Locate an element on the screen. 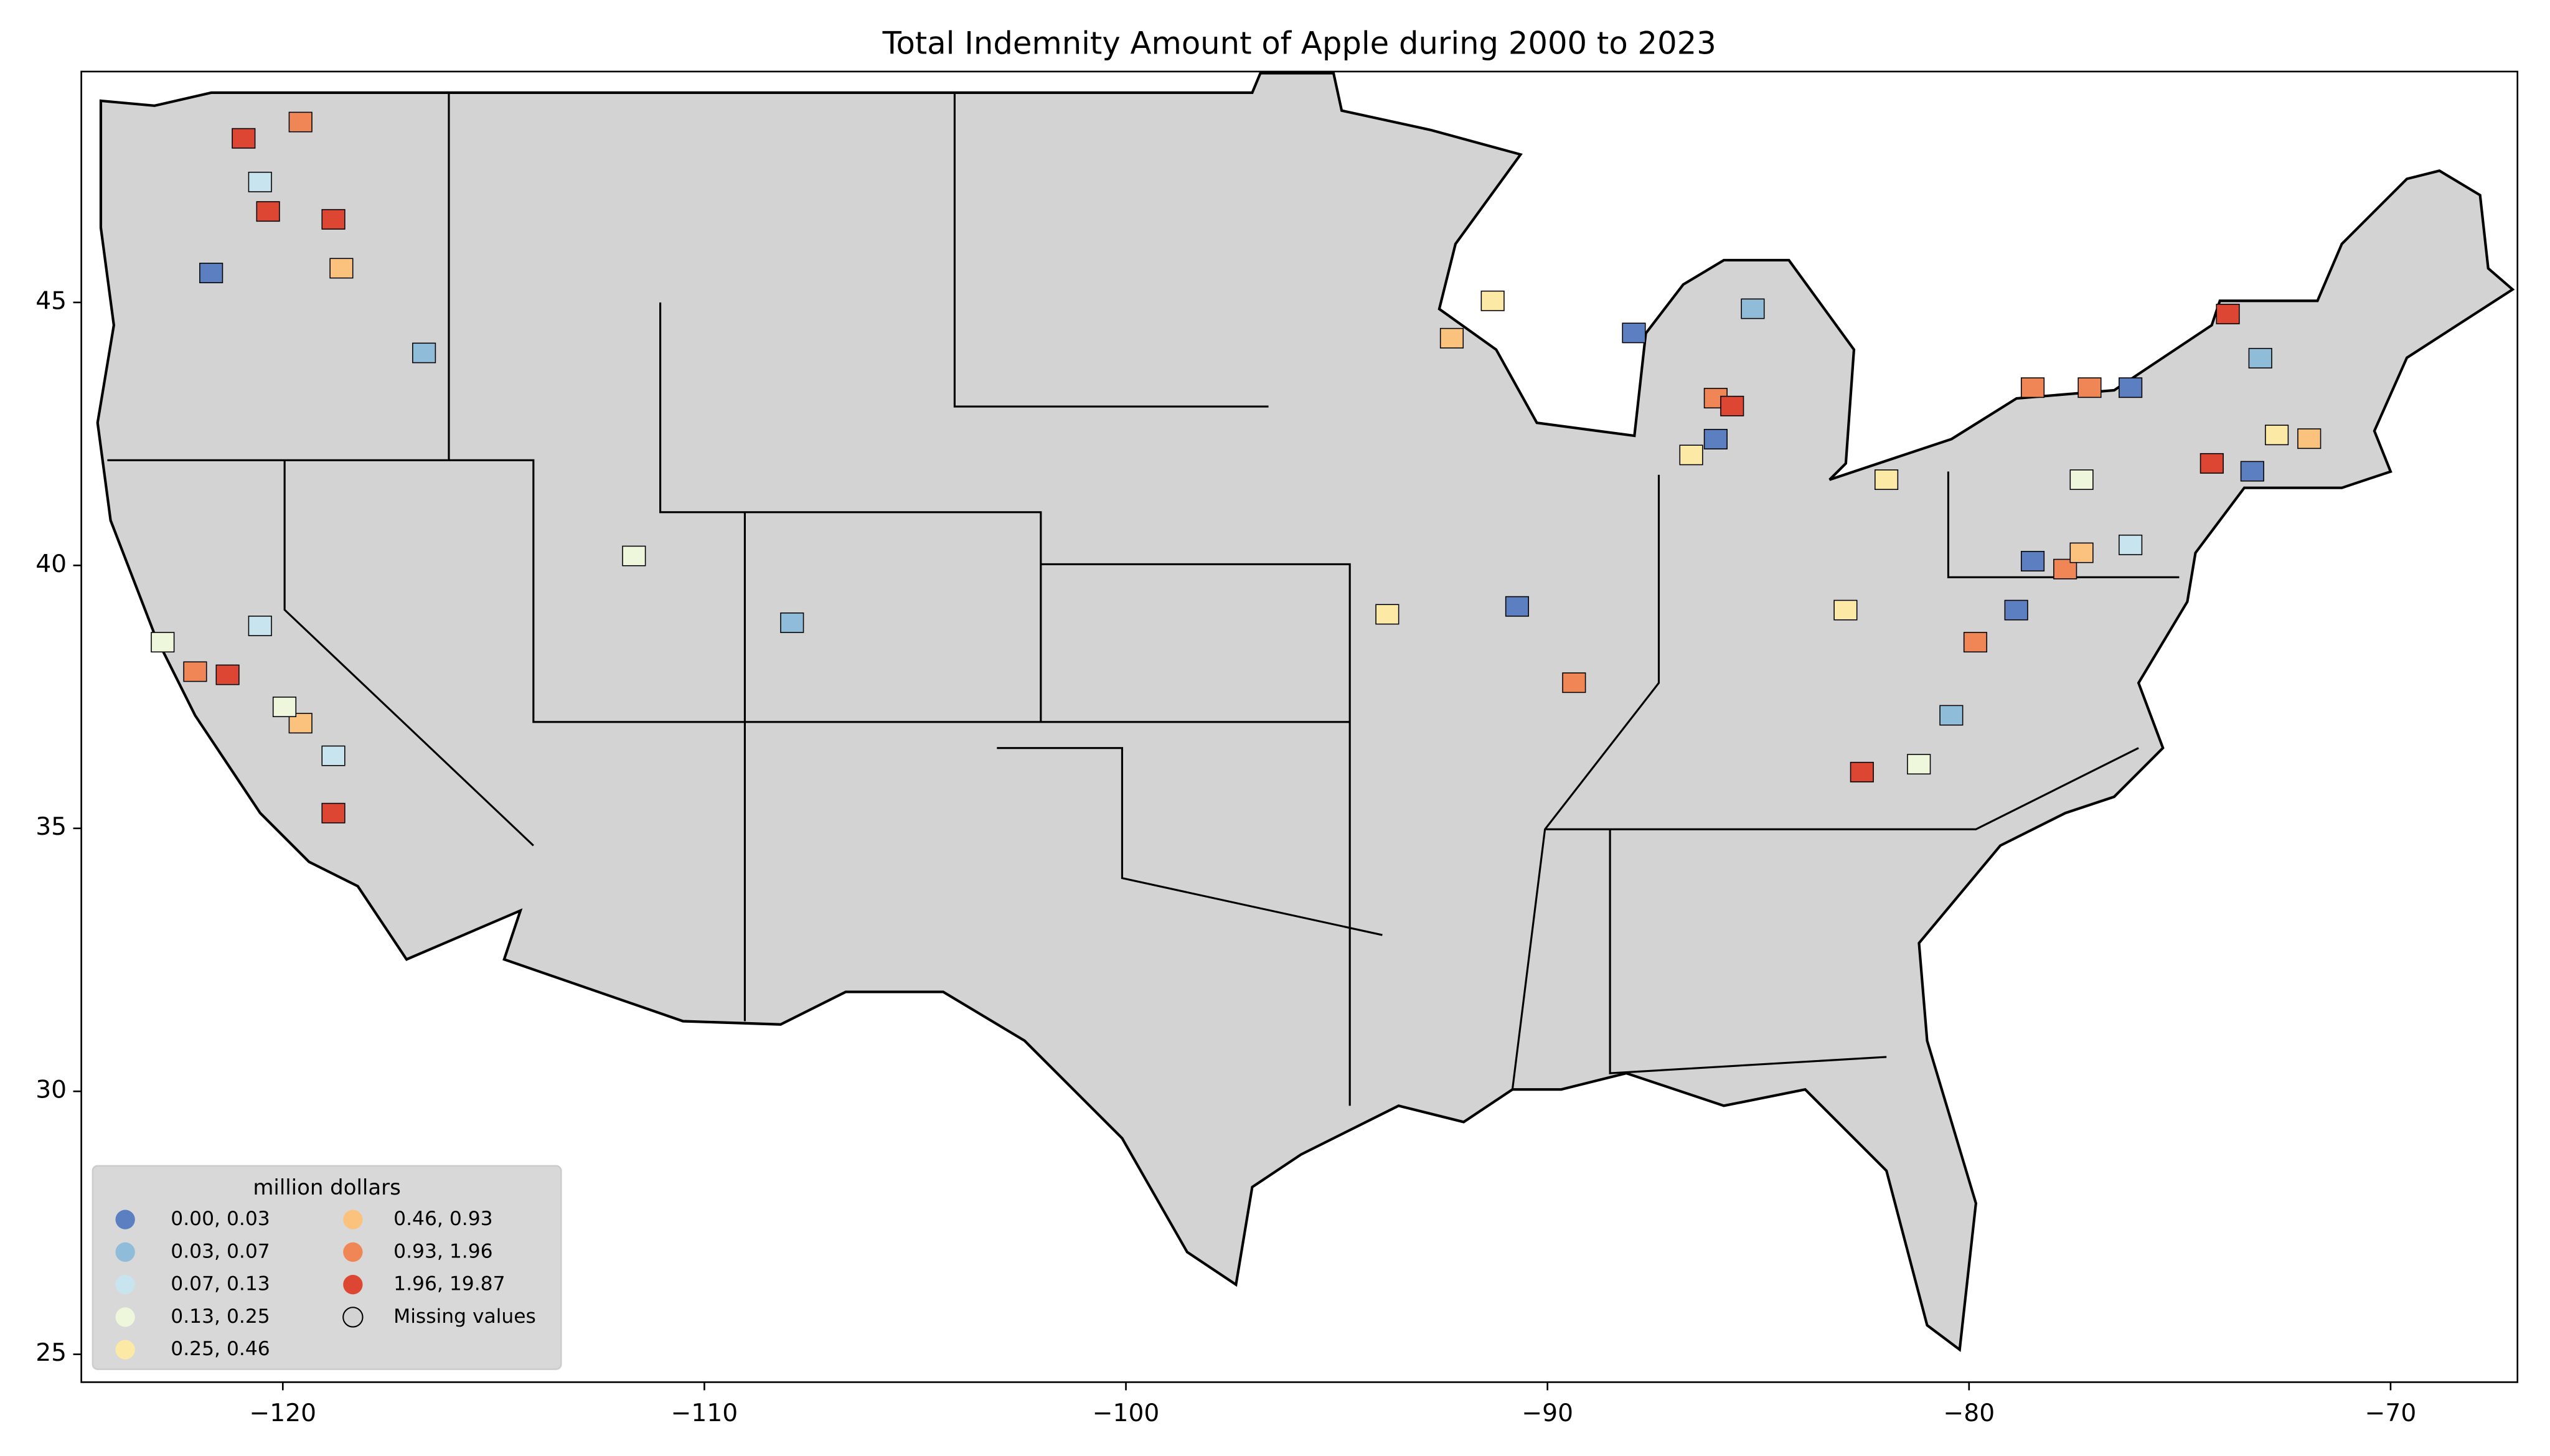 The height and width of the screenshot is (1456, 2550). x-tick-label: −70 is located at coordinates (2391, 1413).